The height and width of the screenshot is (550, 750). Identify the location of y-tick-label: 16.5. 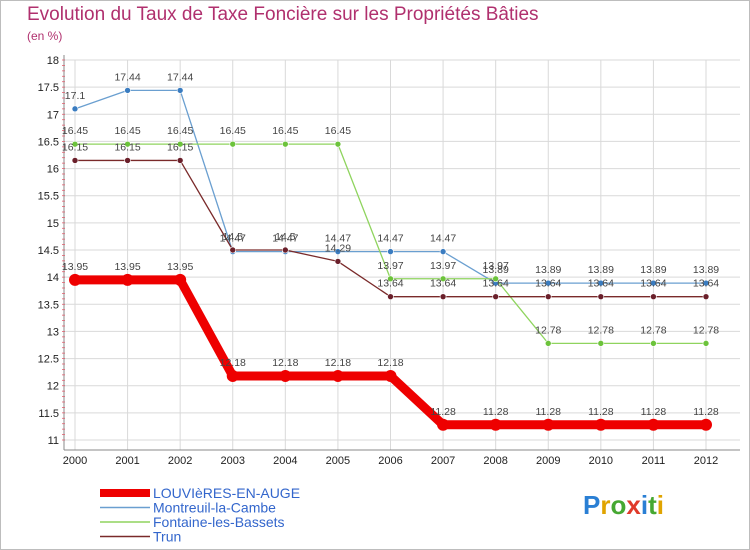
(48, 142).